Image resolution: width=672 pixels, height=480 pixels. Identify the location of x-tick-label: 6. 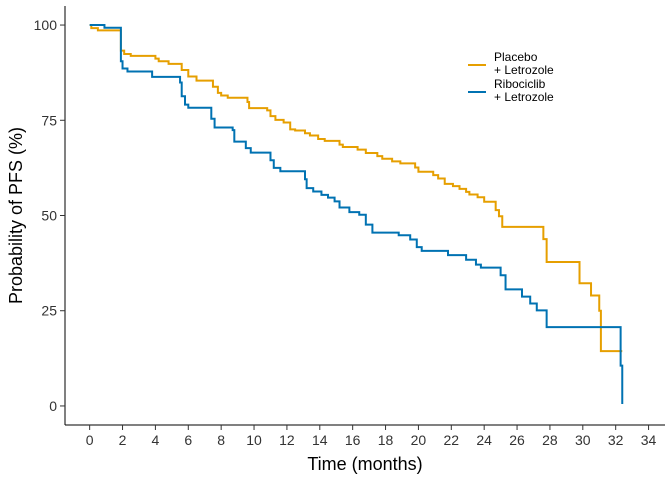
(188, 440).